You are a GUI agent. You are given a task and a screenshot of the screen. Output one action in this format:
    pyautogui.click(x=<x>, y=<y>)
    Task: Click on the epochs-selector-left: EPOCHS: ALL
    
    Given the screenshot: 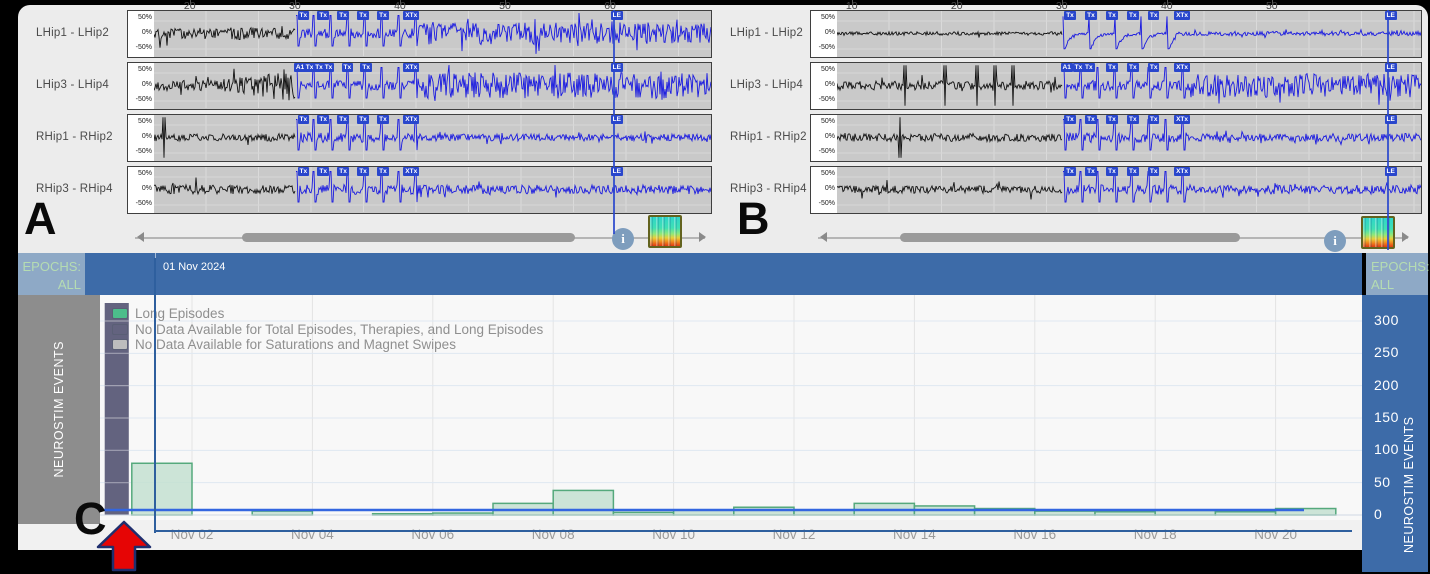 What is the action you would take?
    pyautogui.click(x=51, y=274)
    